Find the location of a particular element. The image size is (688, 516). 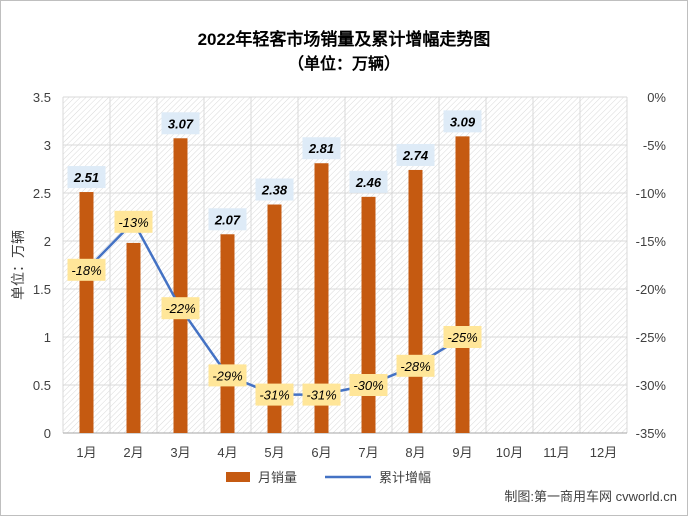

y-right-tick-label: -5% is located at coordinates (655, 145).